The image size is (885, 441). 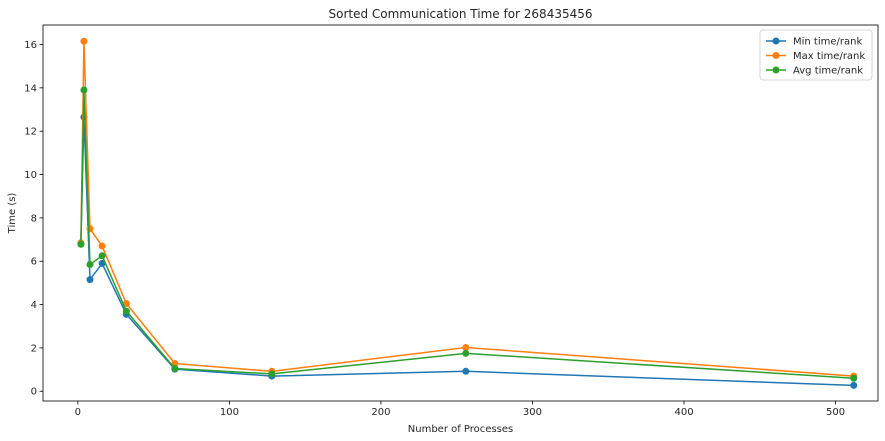 What do you see at coordinates (229, 412) in the screenshot?
I see `x-tick-label: 100` at bounding box center [229, 412].